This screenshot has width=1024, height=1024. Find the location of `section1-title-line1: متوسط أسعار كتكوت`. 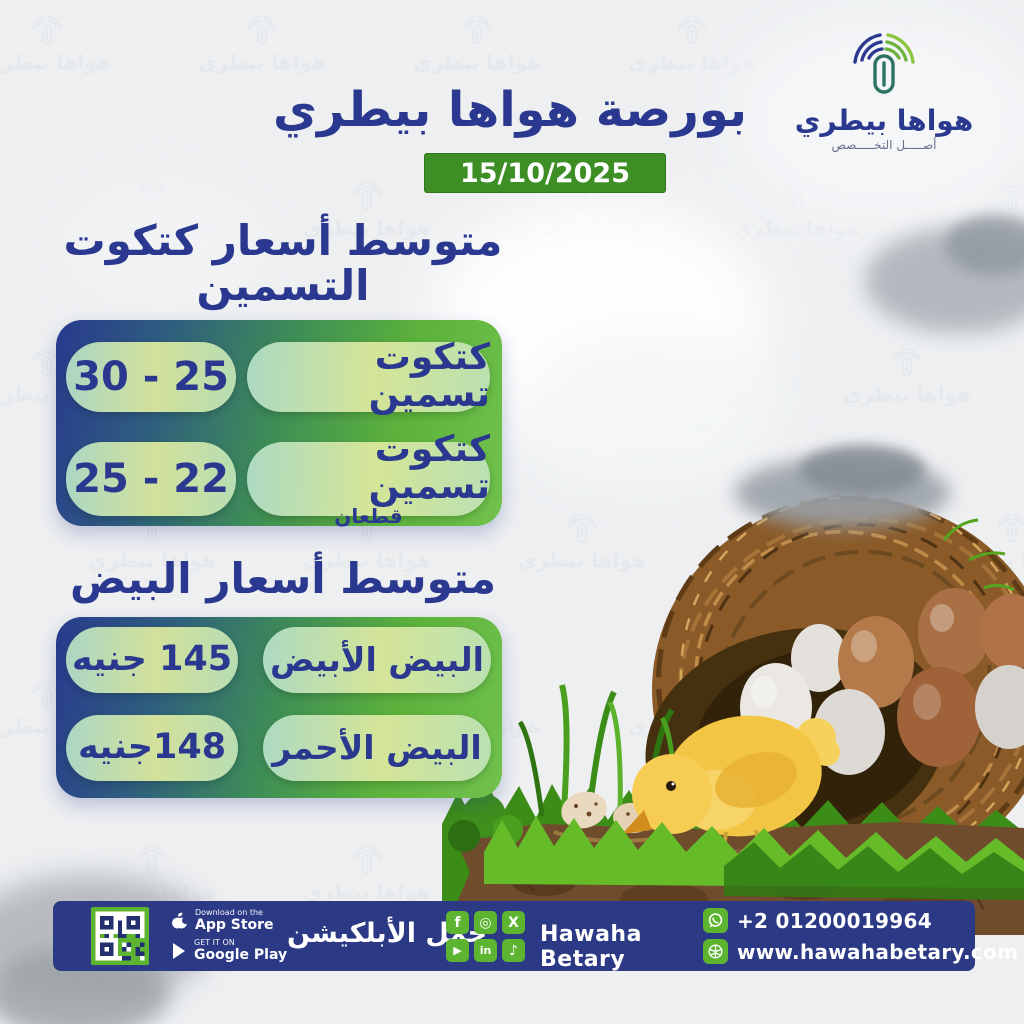

section1-title-line1: متوسط أسعار كتكوت is located at coordinates (283, 240).